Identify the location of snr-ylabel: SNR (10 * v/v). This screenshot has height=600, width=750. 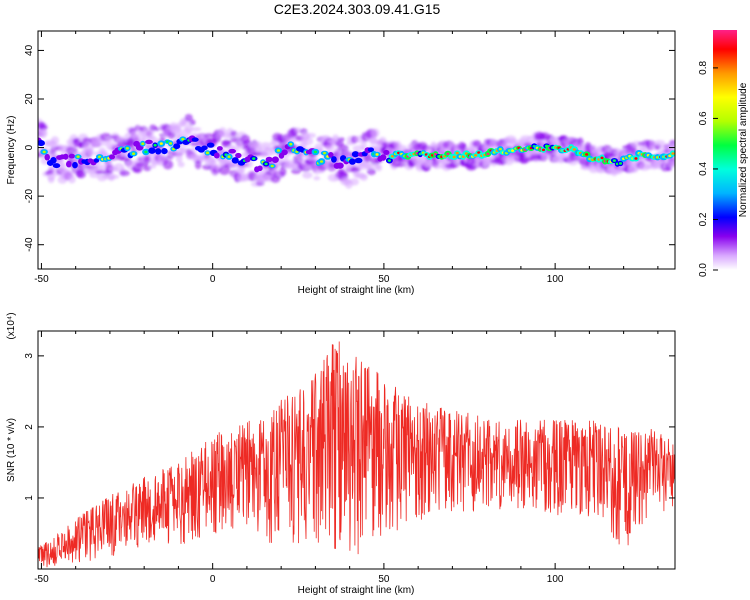
(11, 450).